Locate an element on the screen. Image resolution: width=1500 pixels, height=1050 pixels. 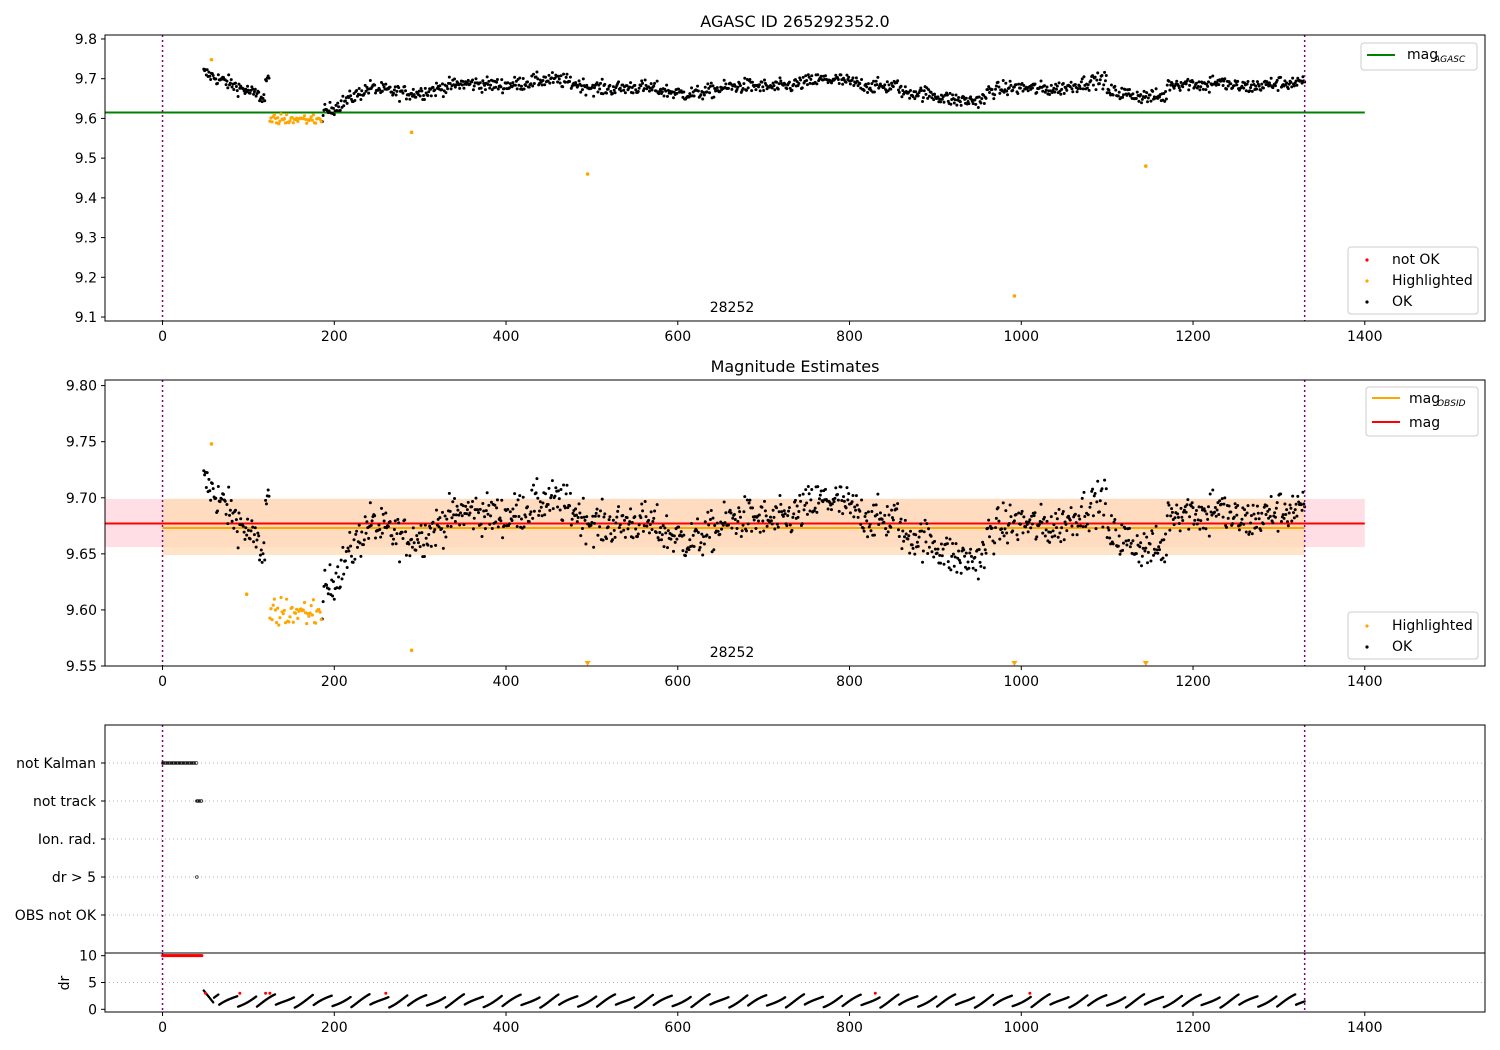
x-tick-label: 1000 is located at coordinates (1021, 1028).